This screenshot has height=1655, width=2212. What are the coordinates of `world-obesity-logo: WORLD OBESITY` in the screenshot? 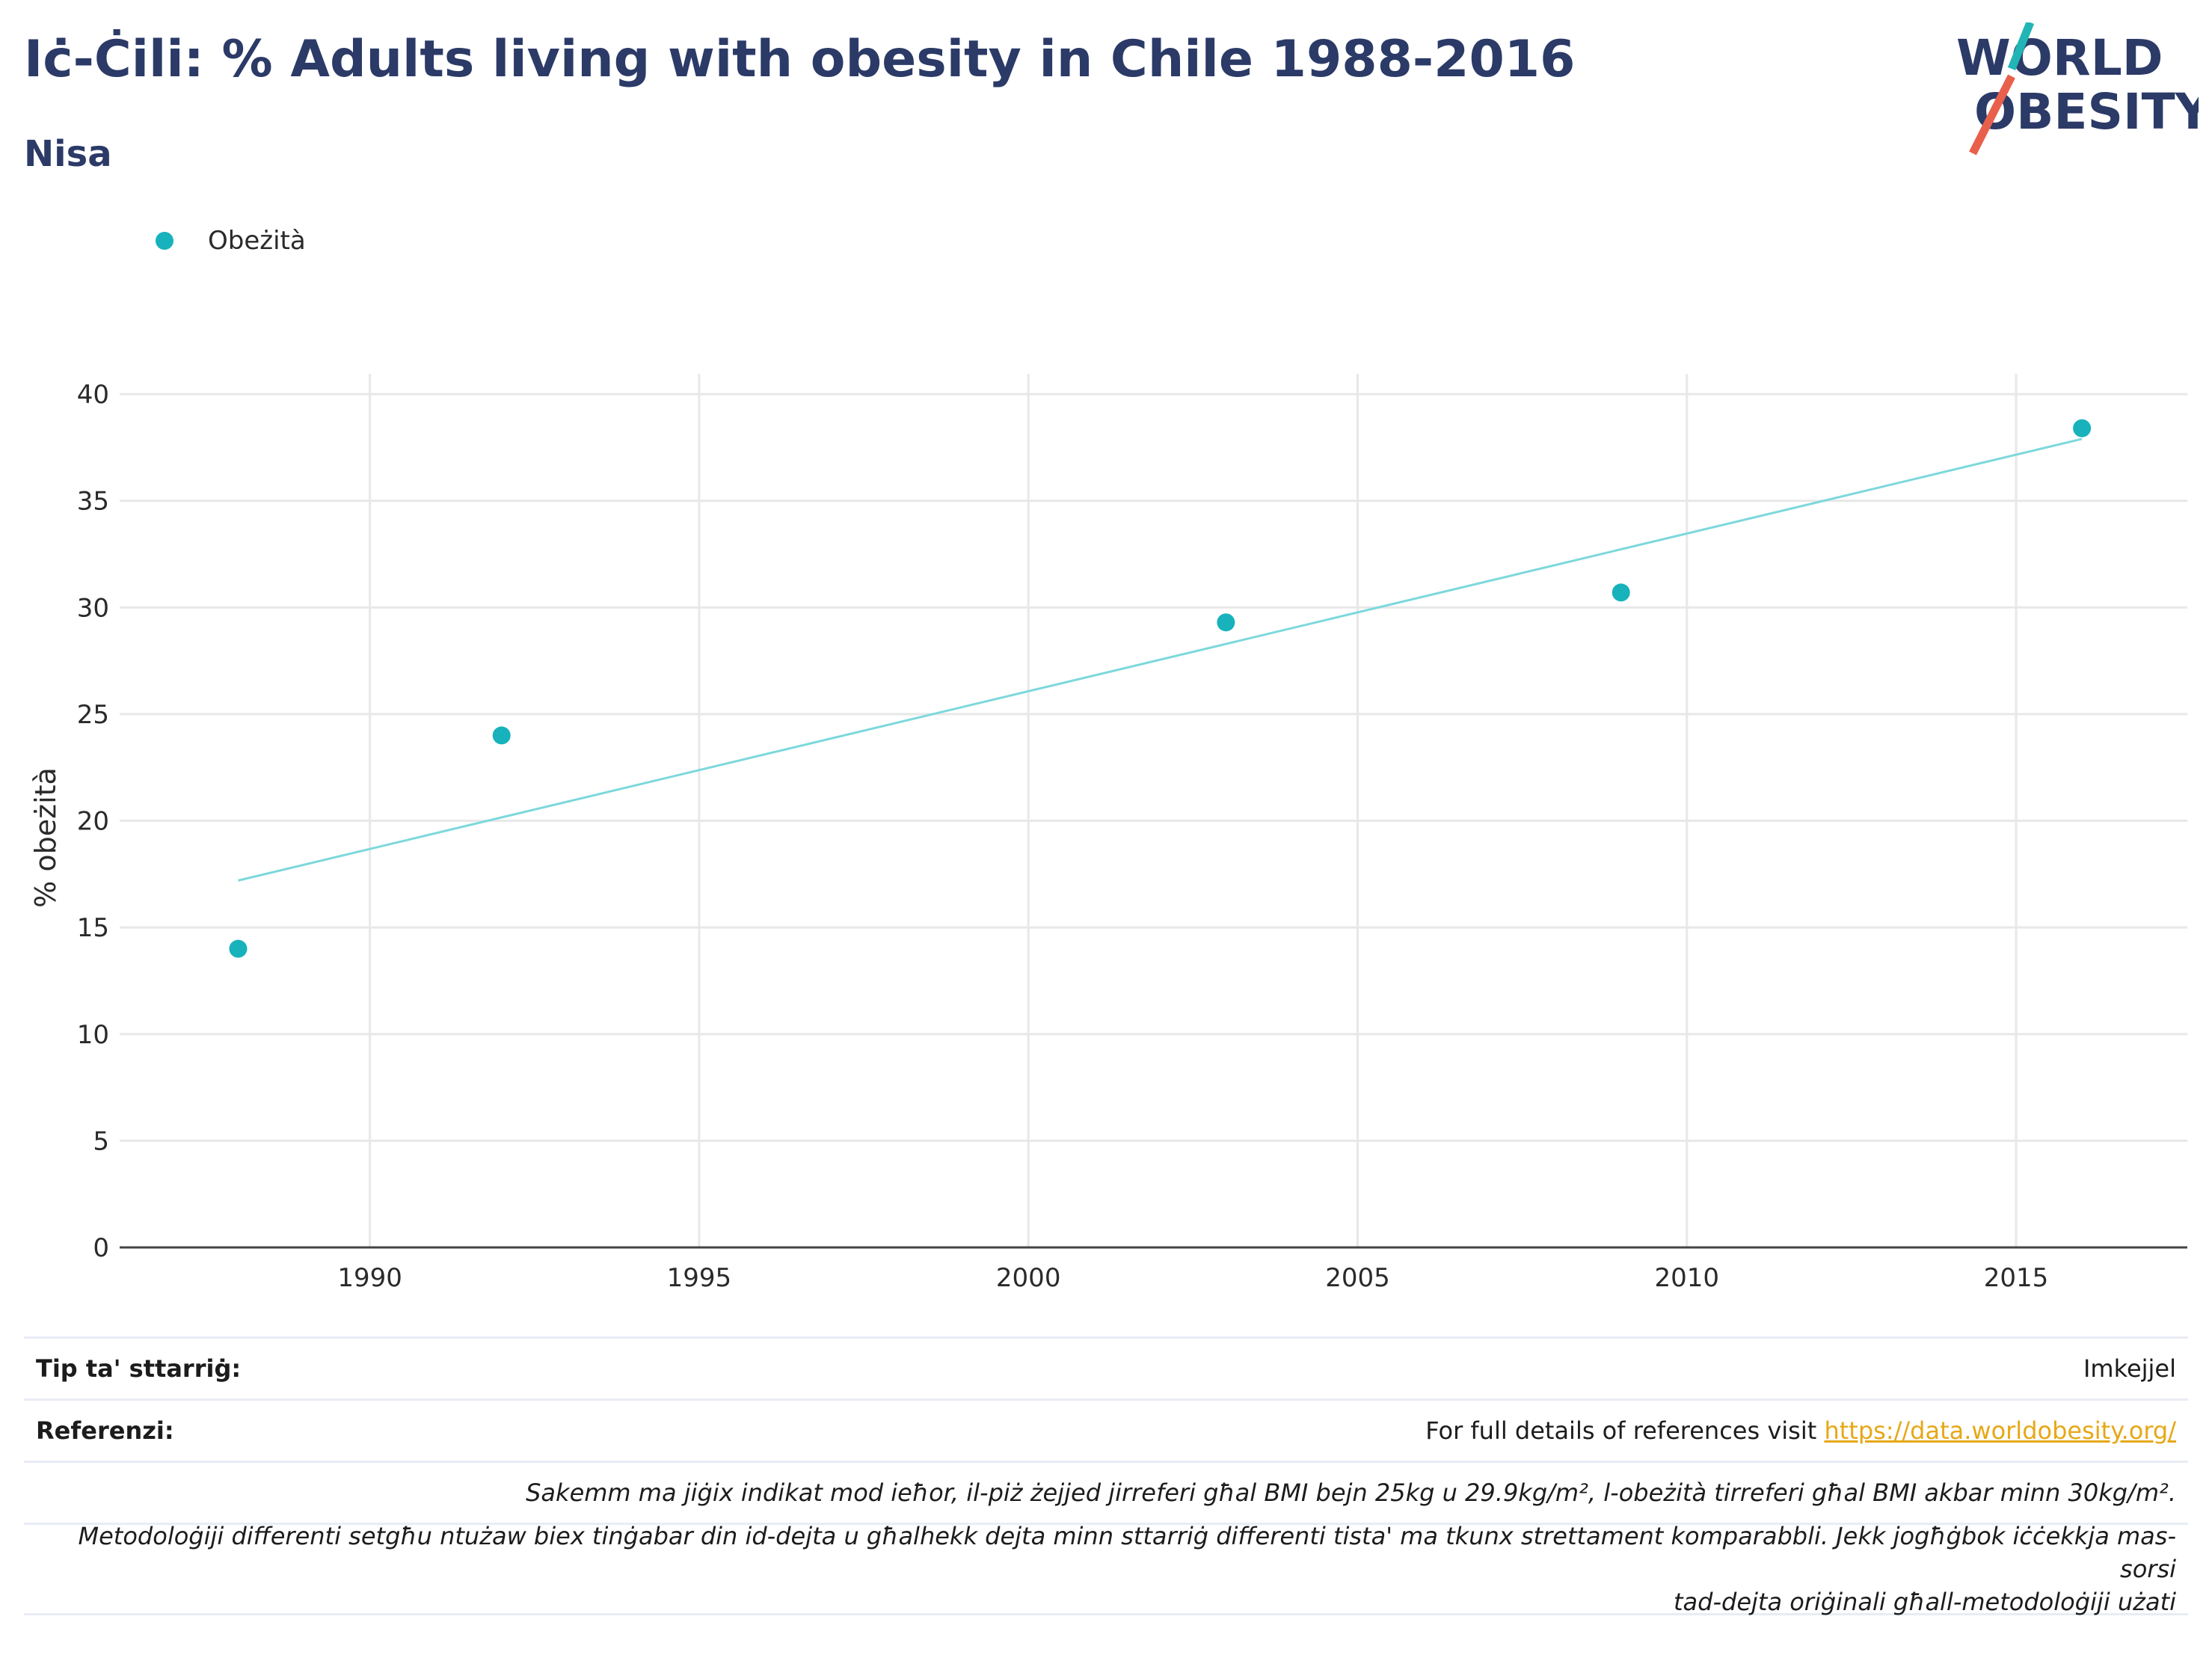 It's located at (2075, 89).